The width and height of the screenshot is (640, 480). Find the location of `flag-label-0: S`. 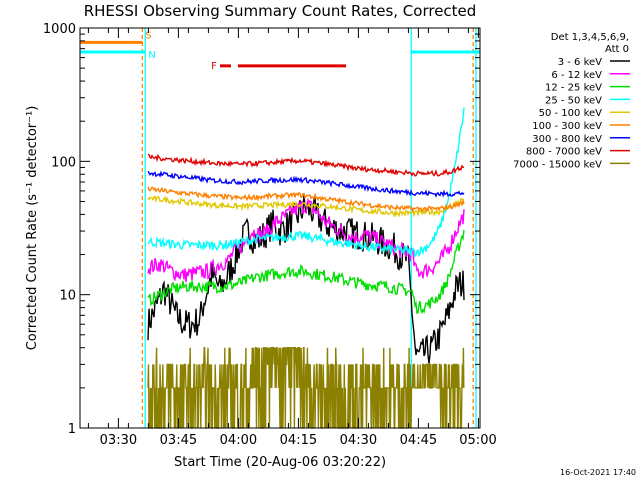

flag-label-0: S is located at coordinates (148, 35).